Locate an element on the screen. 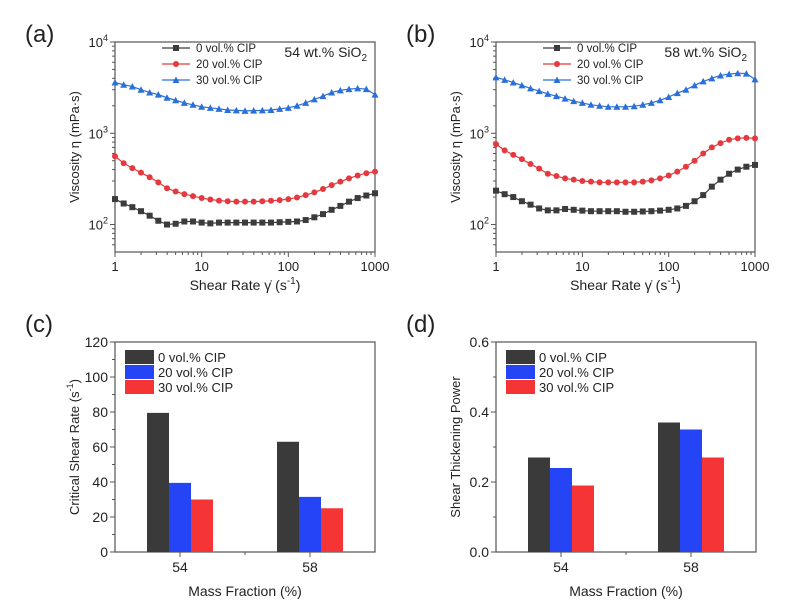 This screenshot has width=802, height=612. y-tick-label: 80 is located at coordinates (100, 412).